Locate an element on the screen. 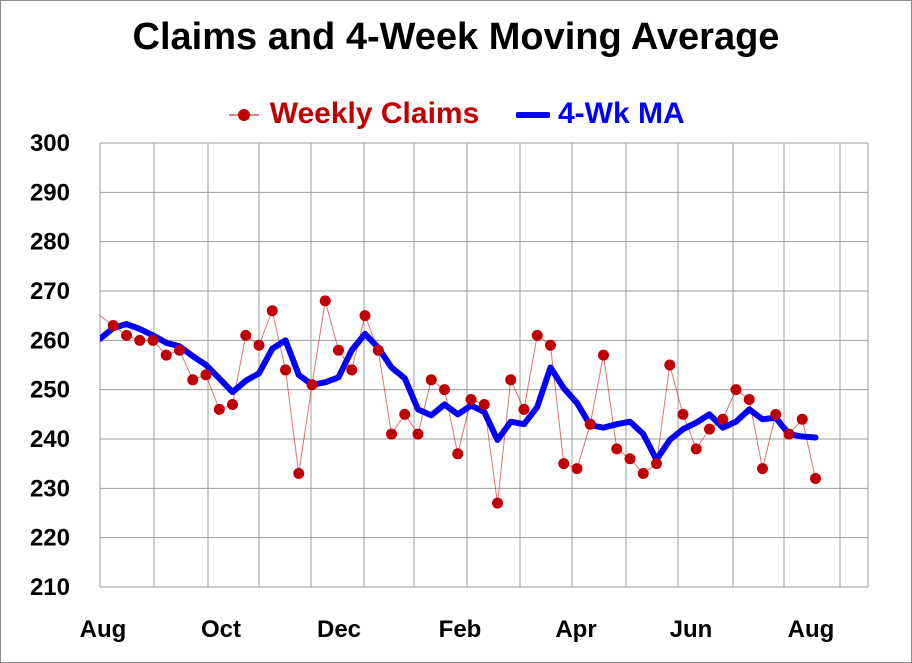 This screenshot has width=912, height=663. y-tick-label-280: 280 is located at coordinates (50, 242).